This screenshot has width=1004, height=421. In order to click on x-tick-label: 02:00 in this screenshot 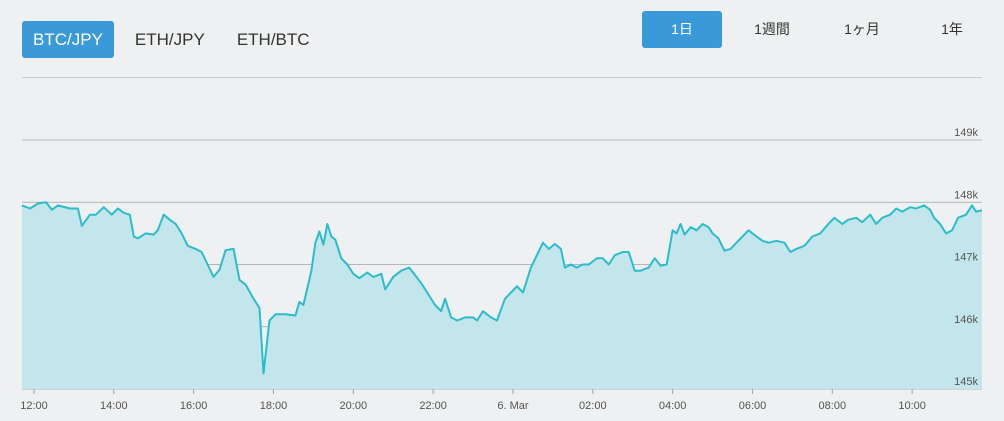, I will do `click(593, 406)`.